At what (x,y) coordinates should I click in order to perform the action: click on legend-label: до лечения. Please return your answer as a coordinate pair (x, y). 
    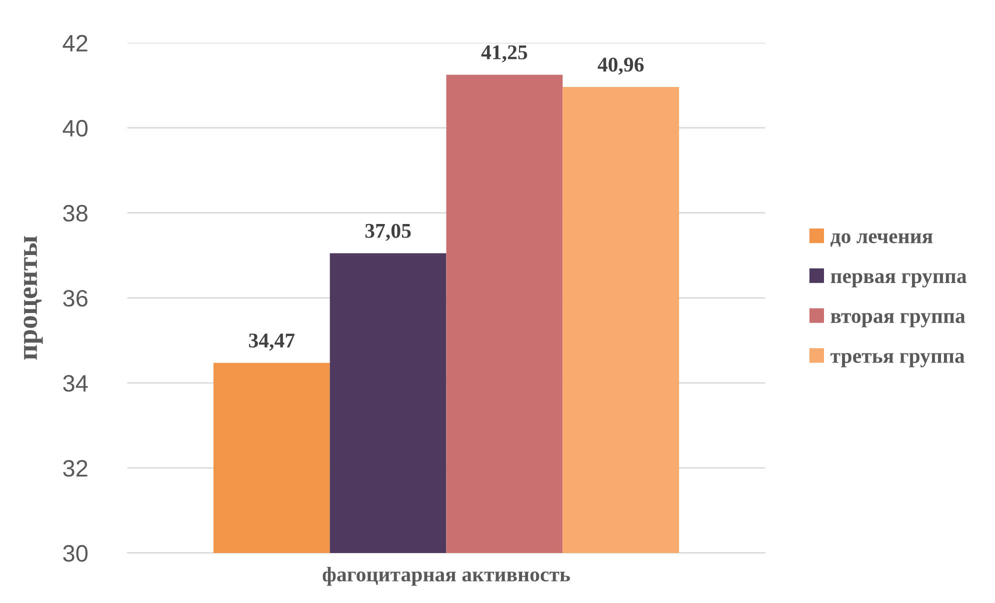
    Looking at the image, I should click on (881, 240).